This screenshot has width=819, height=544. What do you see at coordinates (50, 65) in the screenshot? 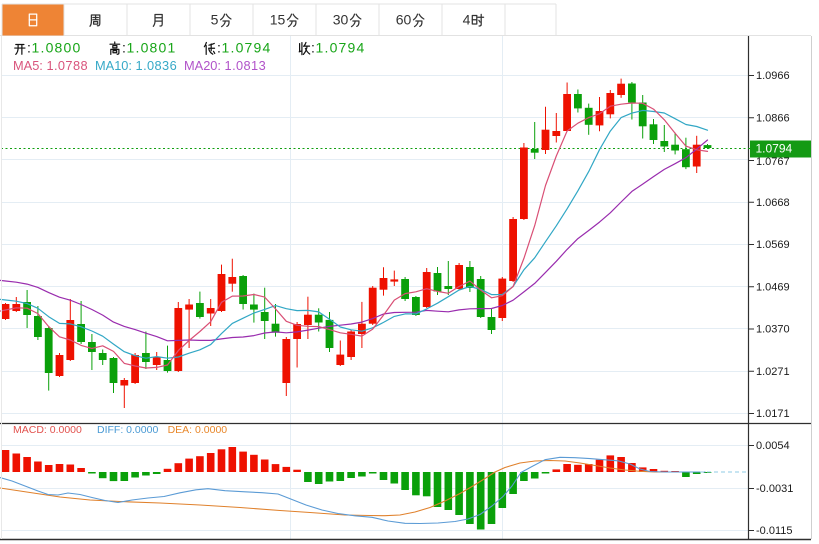
I see `svg-text: MA5: 1.0788` at bounding box center [50, 65].